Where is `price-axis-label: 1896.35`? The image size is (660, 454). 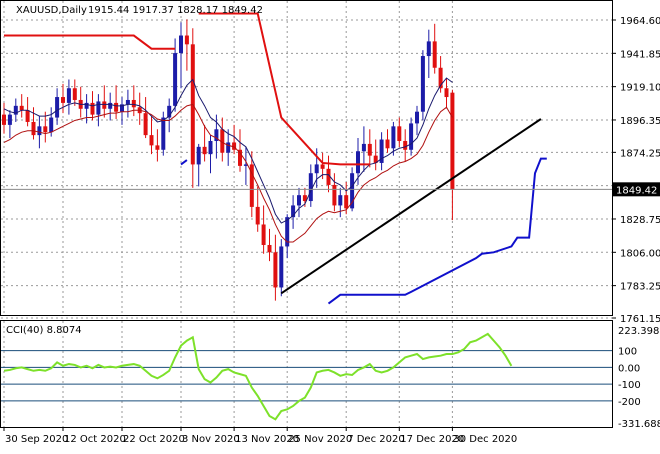
price-axis-label: 1896.35 is located at coordinates (640, 121).